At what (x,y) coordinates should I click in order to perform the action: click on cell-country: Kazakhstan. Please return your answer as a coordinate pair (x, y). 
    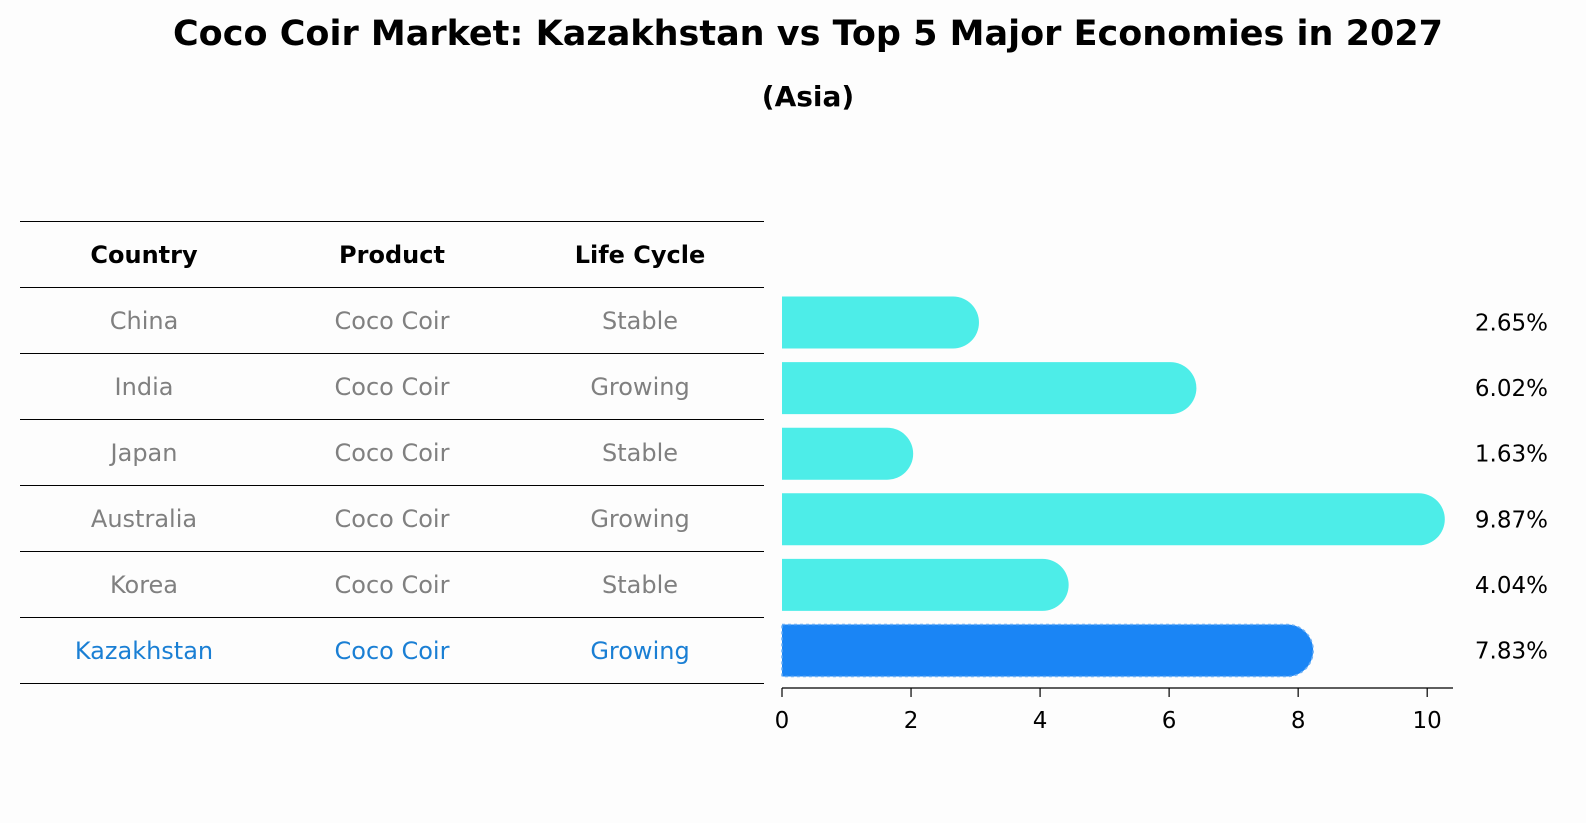
    Looking at the image, I should click on (144, 650).